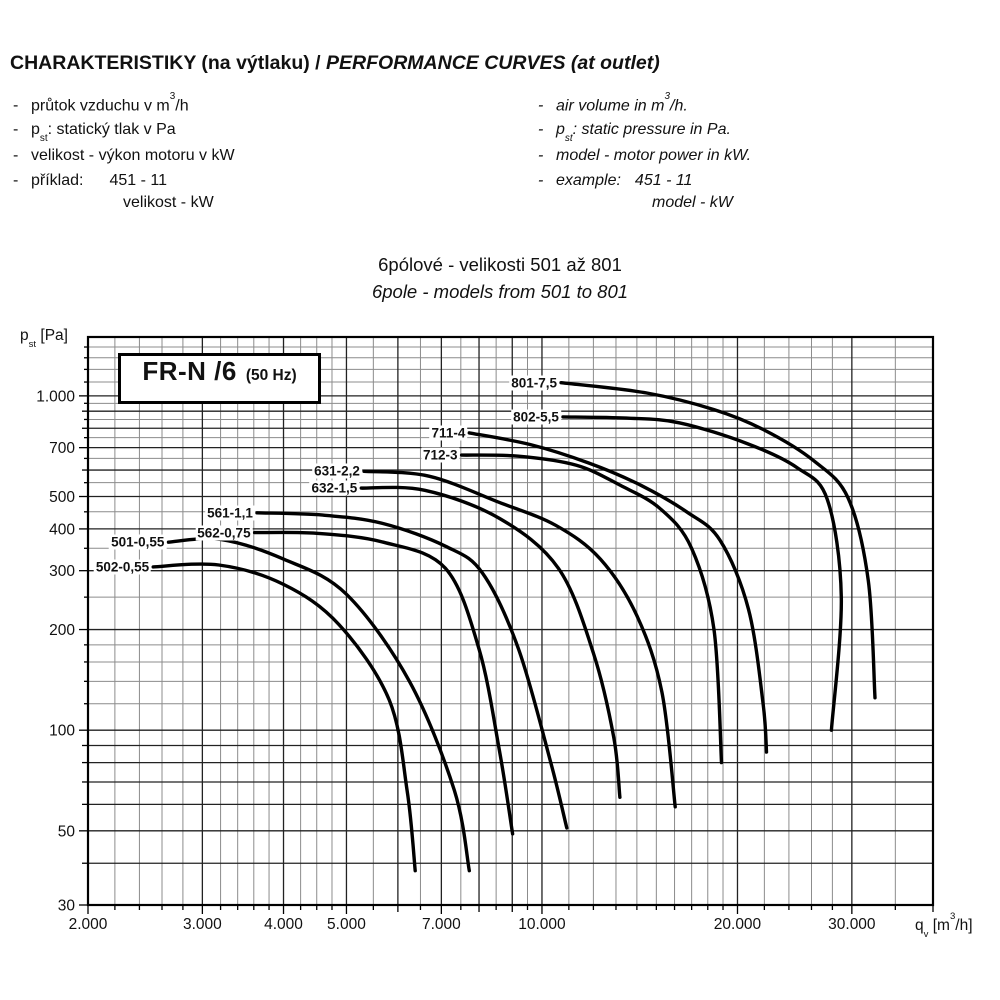 The image size is (1000, 1000). What do you see at coordinates (133, 155) in the screenshot?
I see `bullet-text: velikost - výkon motoru v kW` at bounding box center [133, 155].